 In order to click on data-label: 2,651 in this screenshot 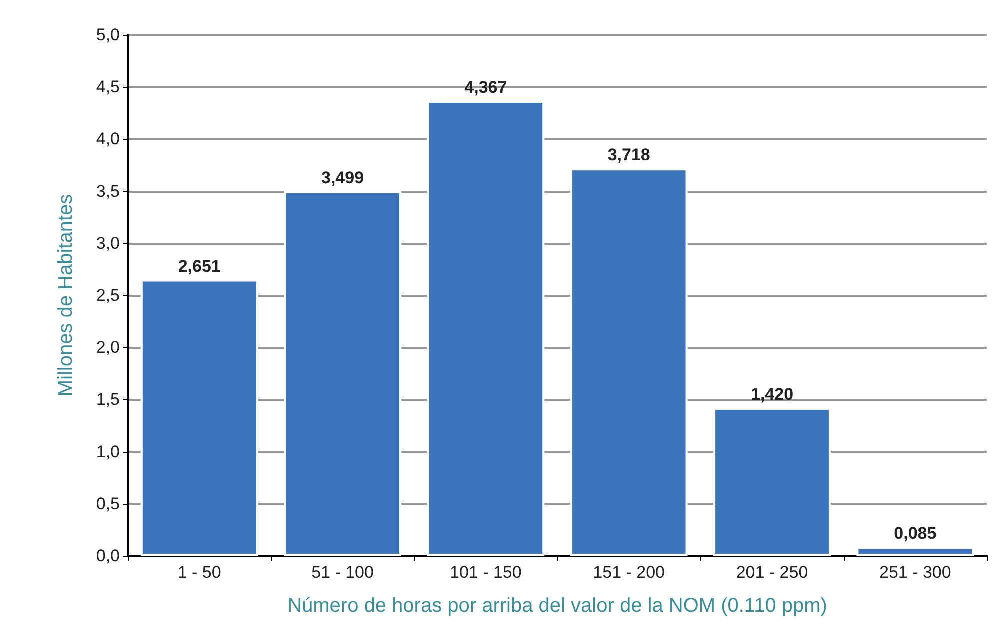, I will do `click(199, 266)`.